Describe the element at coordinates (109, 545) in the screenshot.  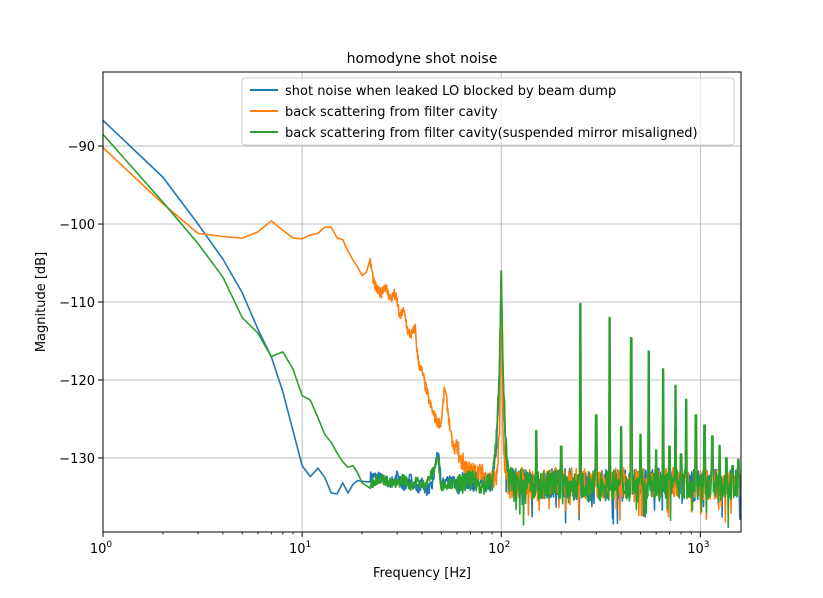
I see `x-tick-exponent: 0` at that location.